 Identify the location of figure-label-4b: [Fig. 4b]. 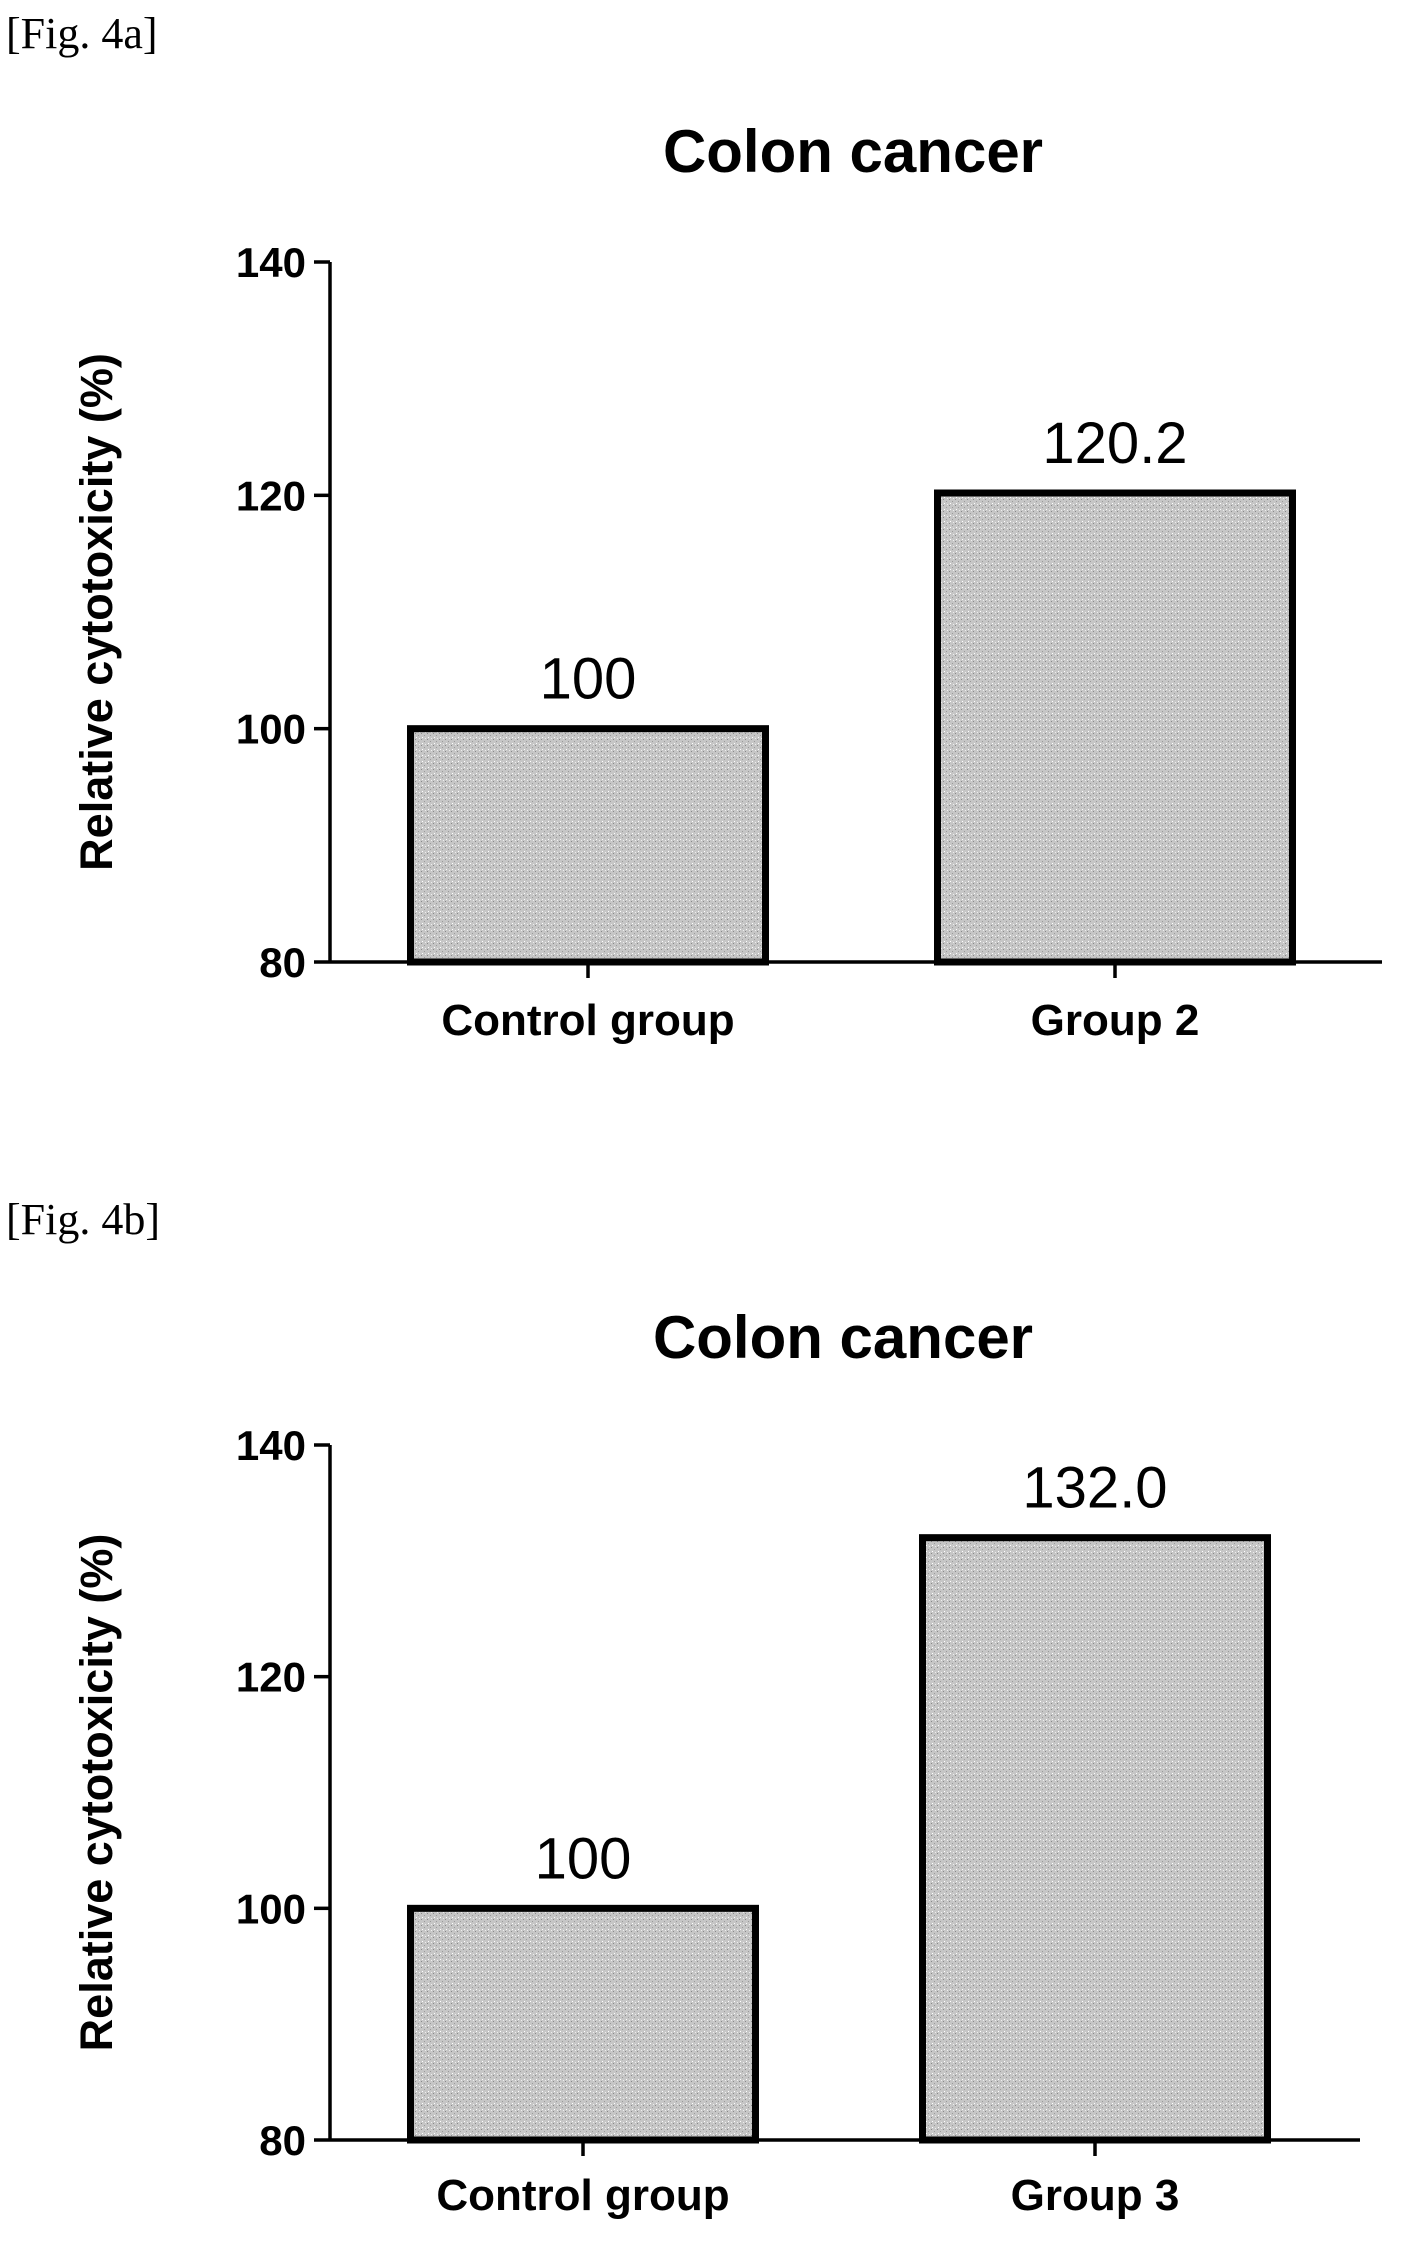
(83, 1219).